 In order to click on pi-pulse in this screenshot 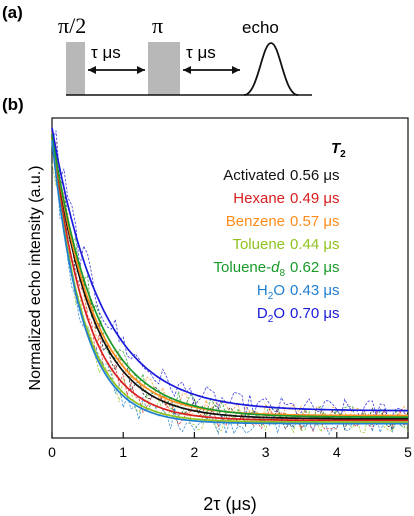, I will do `click(164, 68)`.